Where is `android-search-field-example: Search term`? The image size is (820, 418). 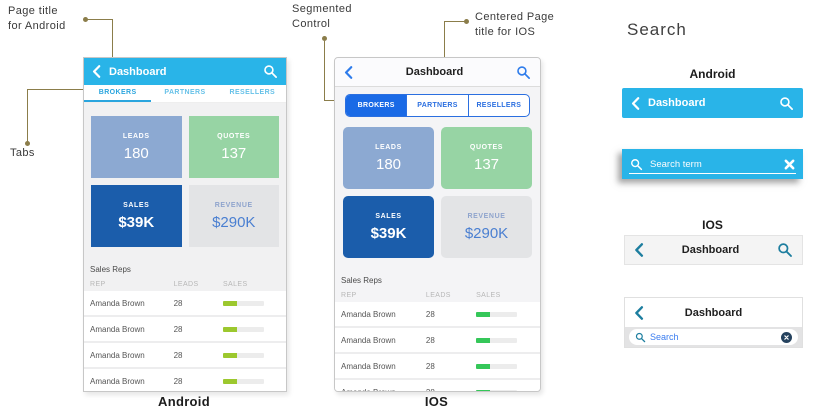
android-search-field-example: Search term is located at coordinates (712, 164).